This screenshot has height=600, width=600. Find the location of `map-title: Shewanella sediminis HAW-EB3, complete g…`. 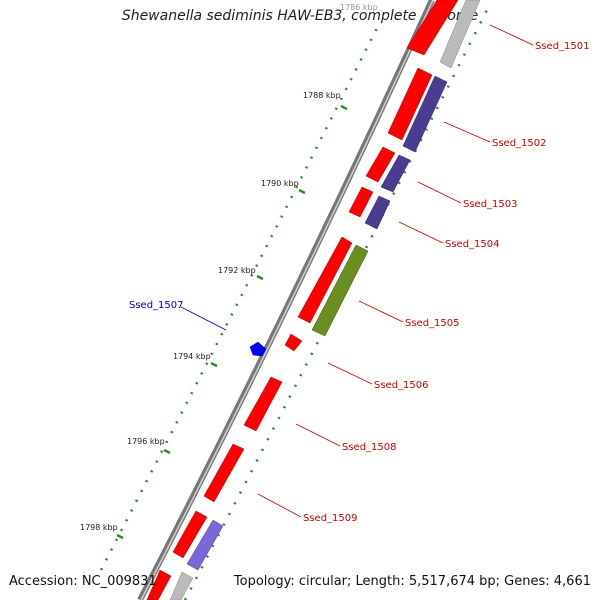

map-title: Shewanella sediminis HAW-EB3, complete g… is located at coordinates (300, 16).